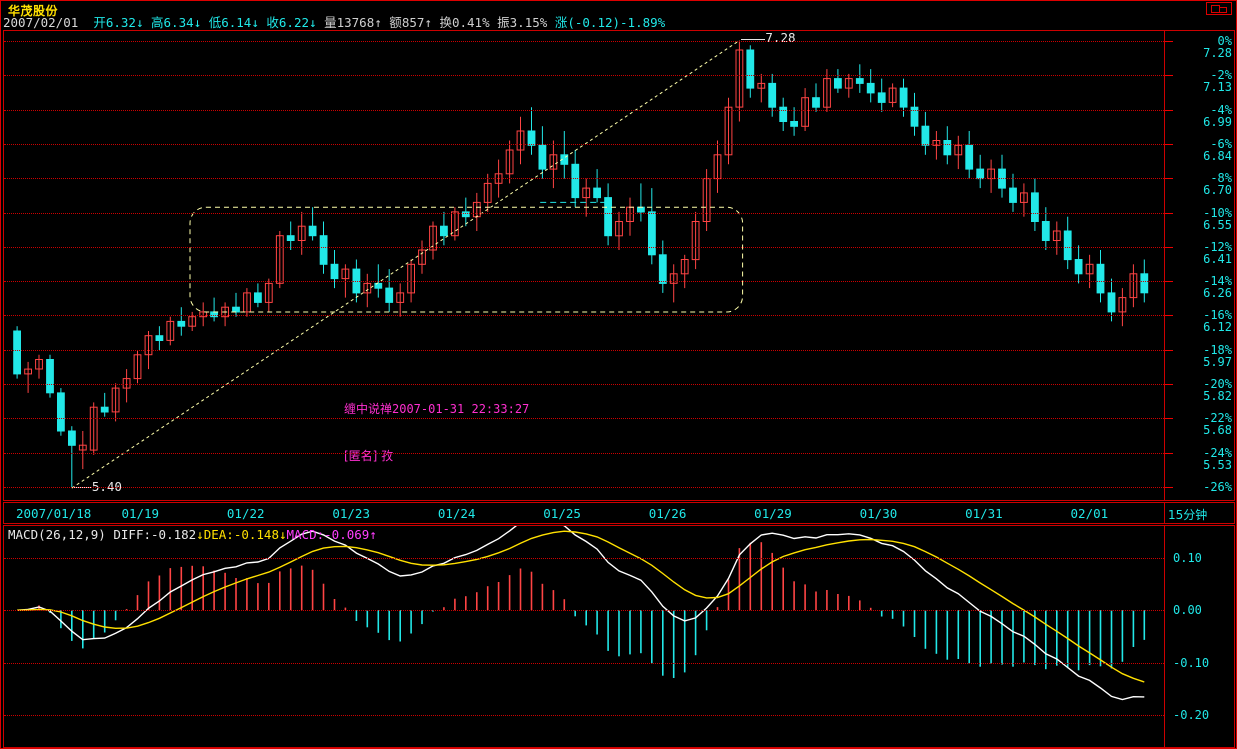  I want to click on annotation-line-2: [匿名] 孜, so click(369, 455).